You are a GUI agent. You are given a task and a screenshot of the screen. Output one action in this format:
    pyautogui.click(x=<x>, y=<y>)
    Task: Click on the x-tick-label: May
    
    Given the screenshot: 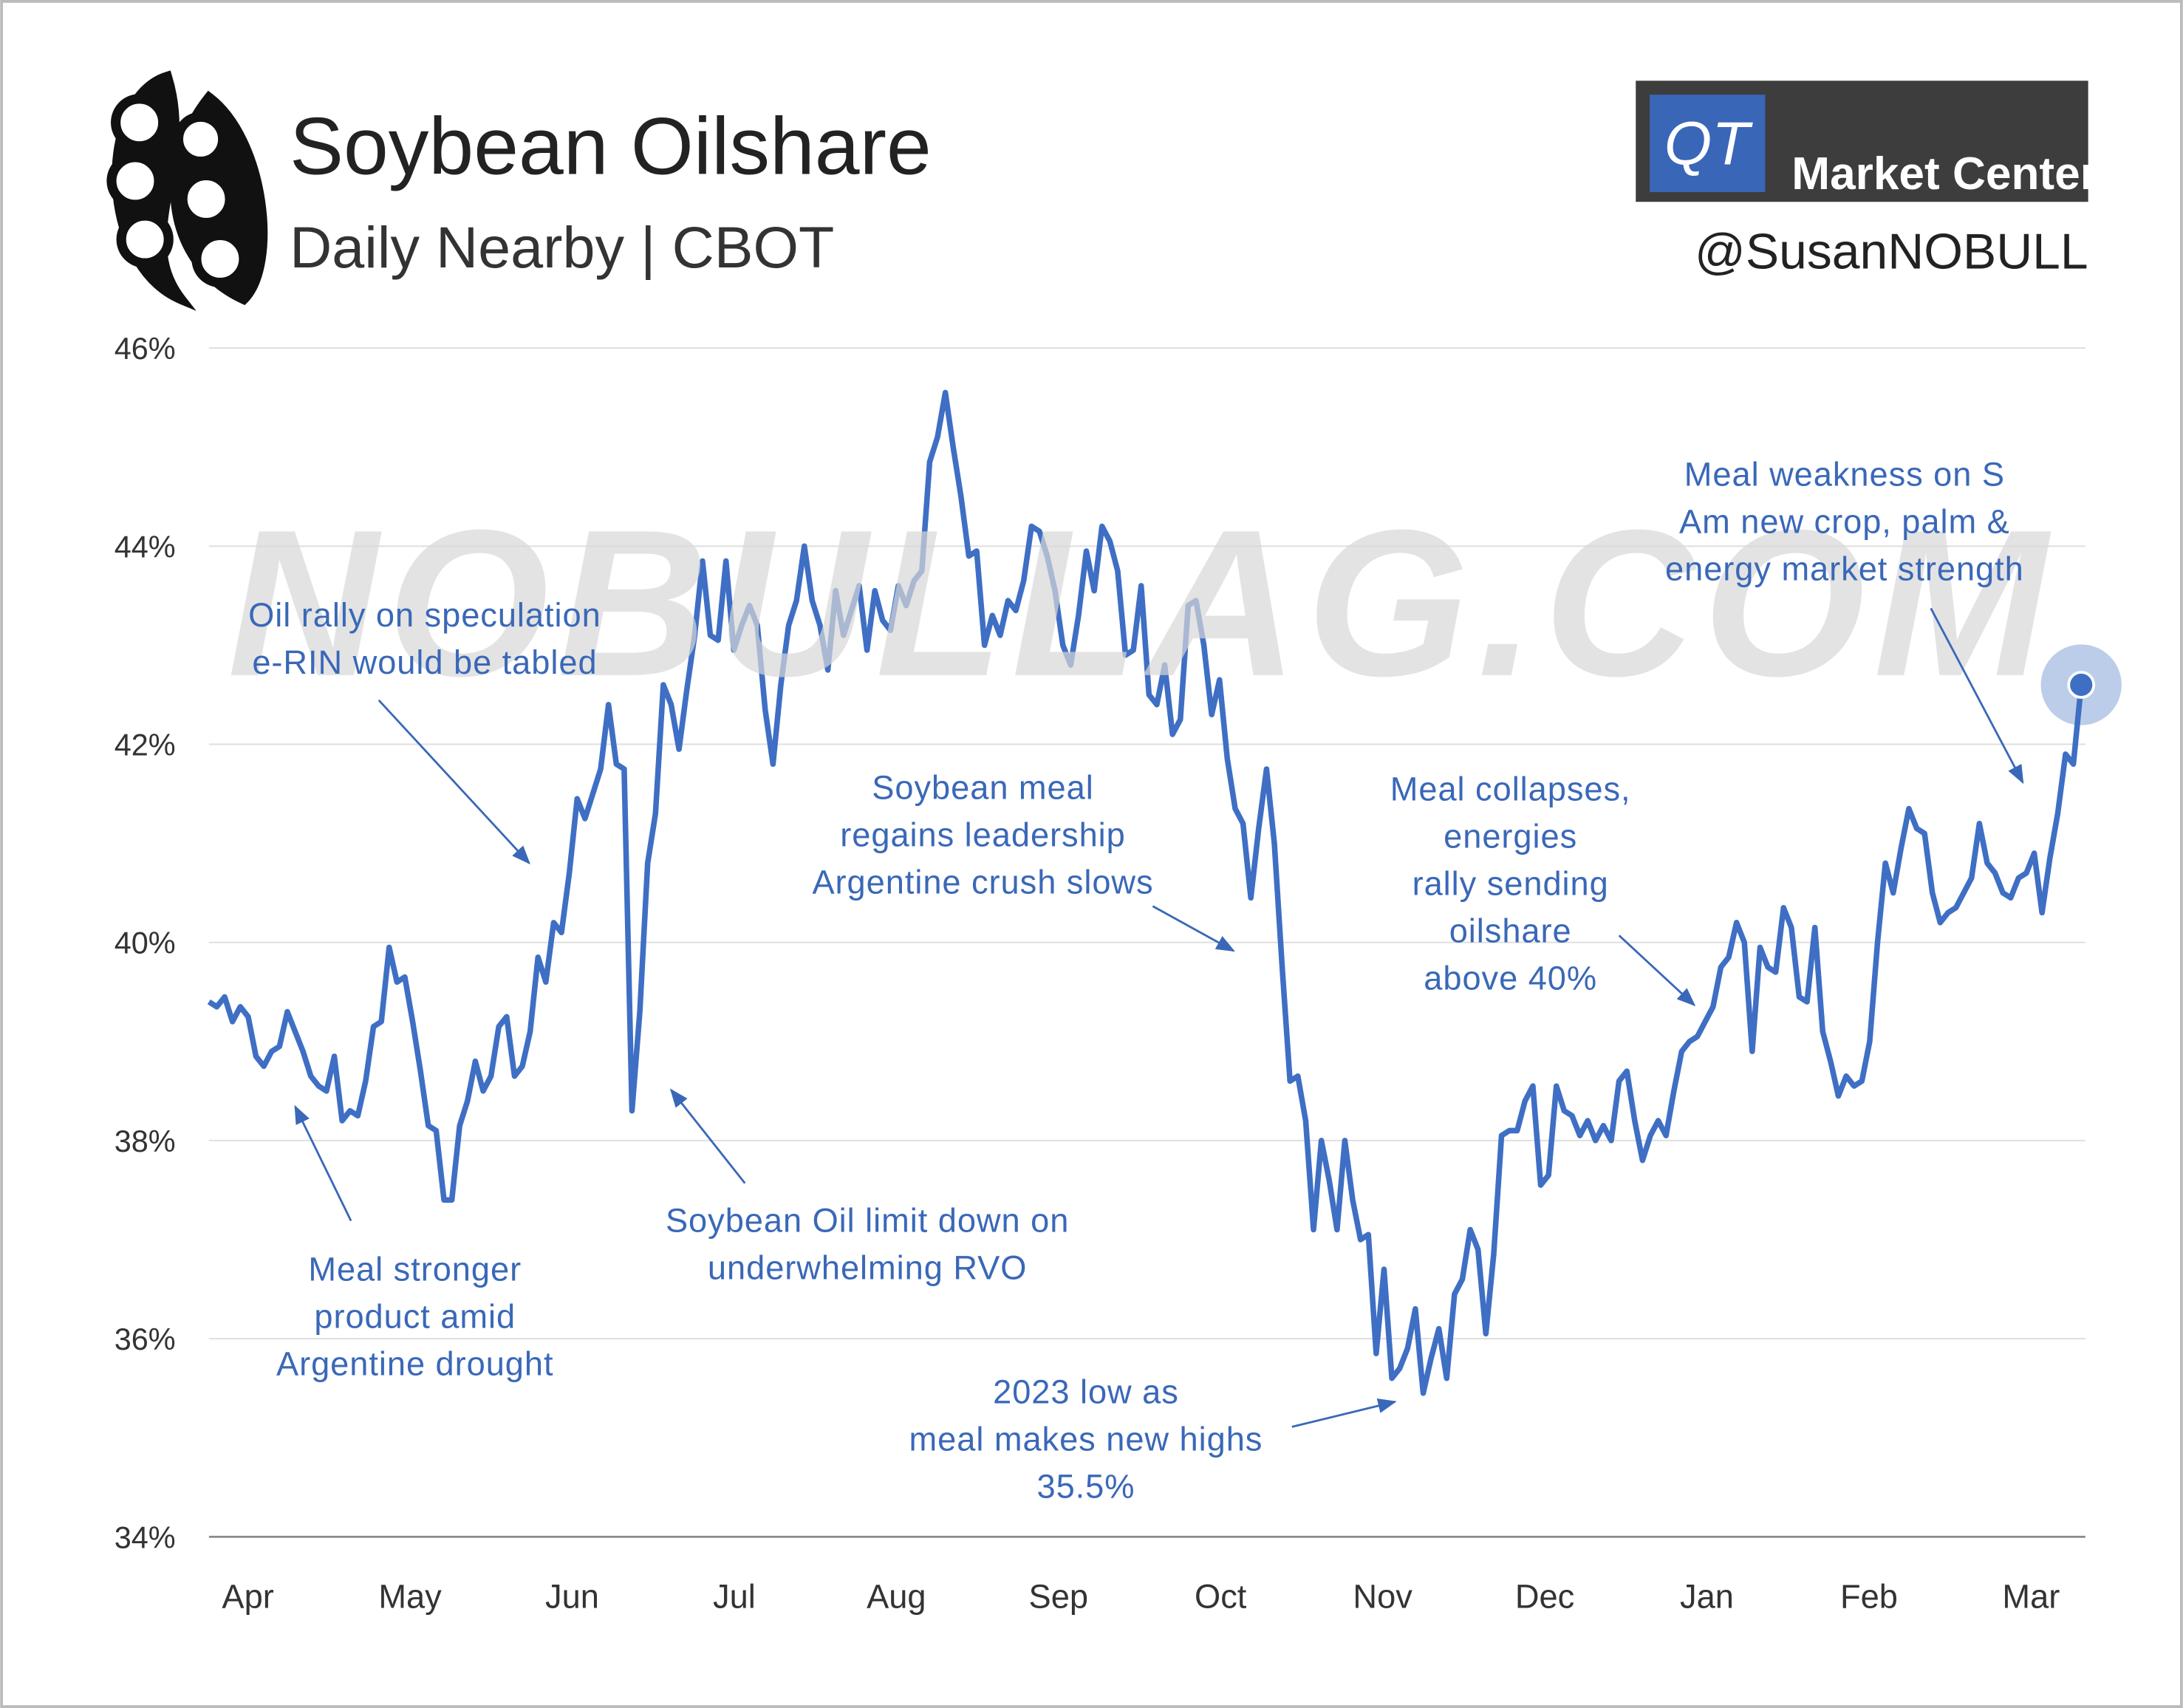 What is the action you would take?
    pyautogui.click(x=410, y=1596)
    